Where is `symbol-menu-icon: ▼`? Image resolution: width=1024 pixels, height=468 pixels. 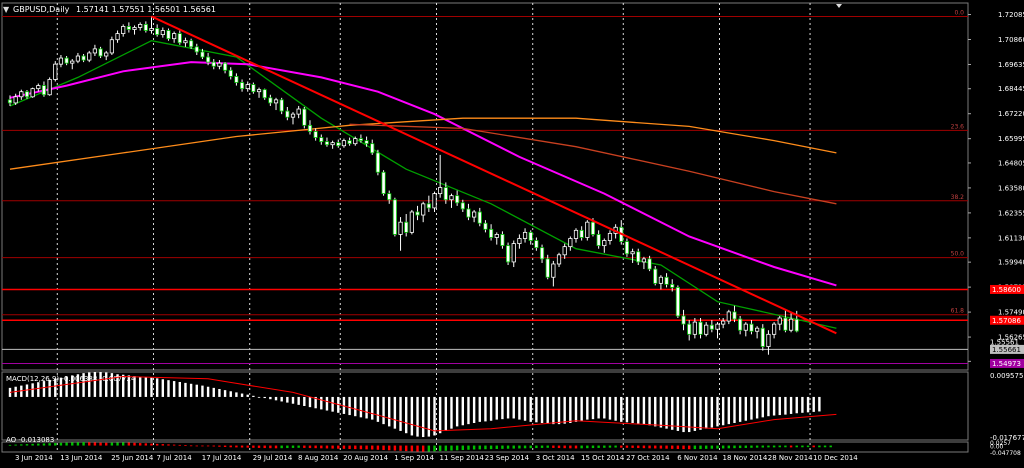 symbol-menu-icon: ▼ is located at coordinates (6, 9).